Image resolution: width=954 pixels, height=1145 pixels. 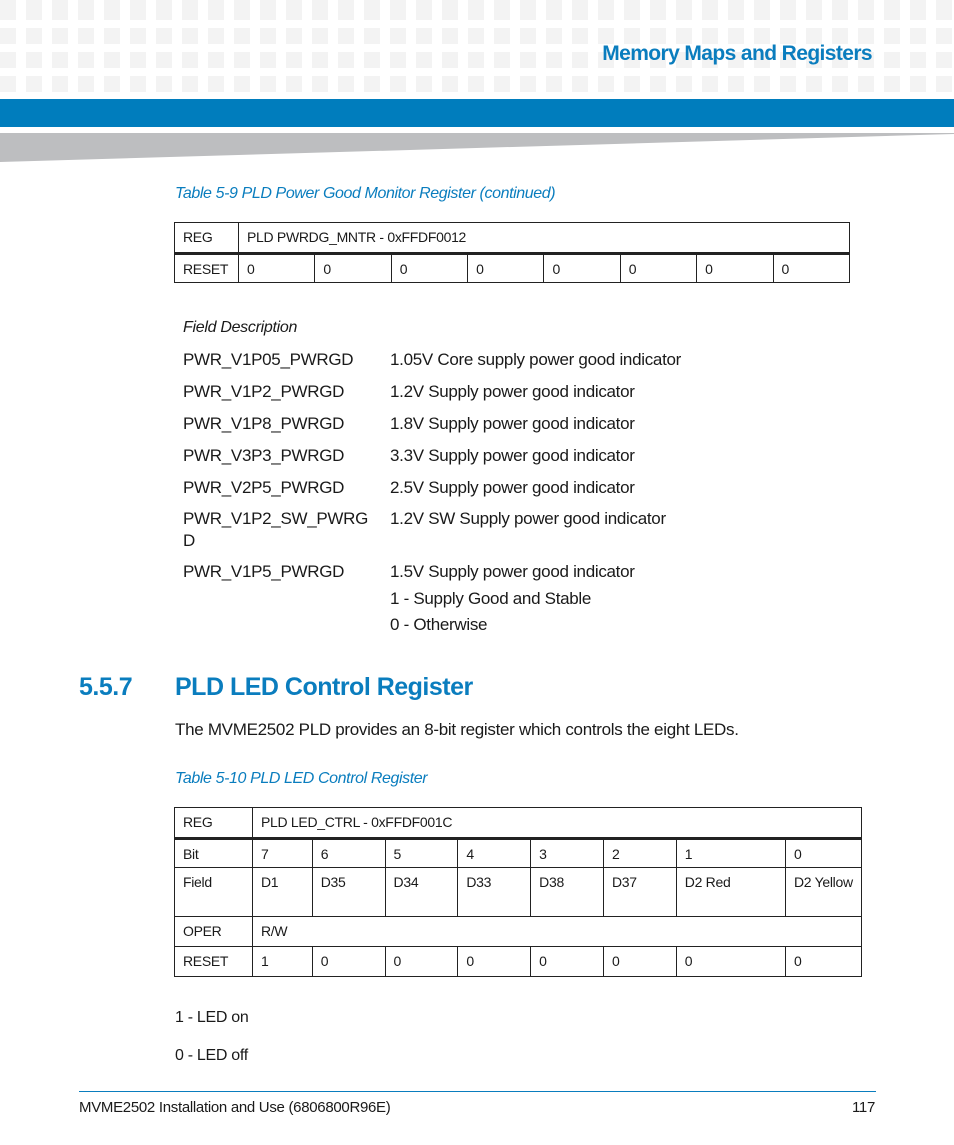 I want to click on field: D34, so click(x=421, y=892).